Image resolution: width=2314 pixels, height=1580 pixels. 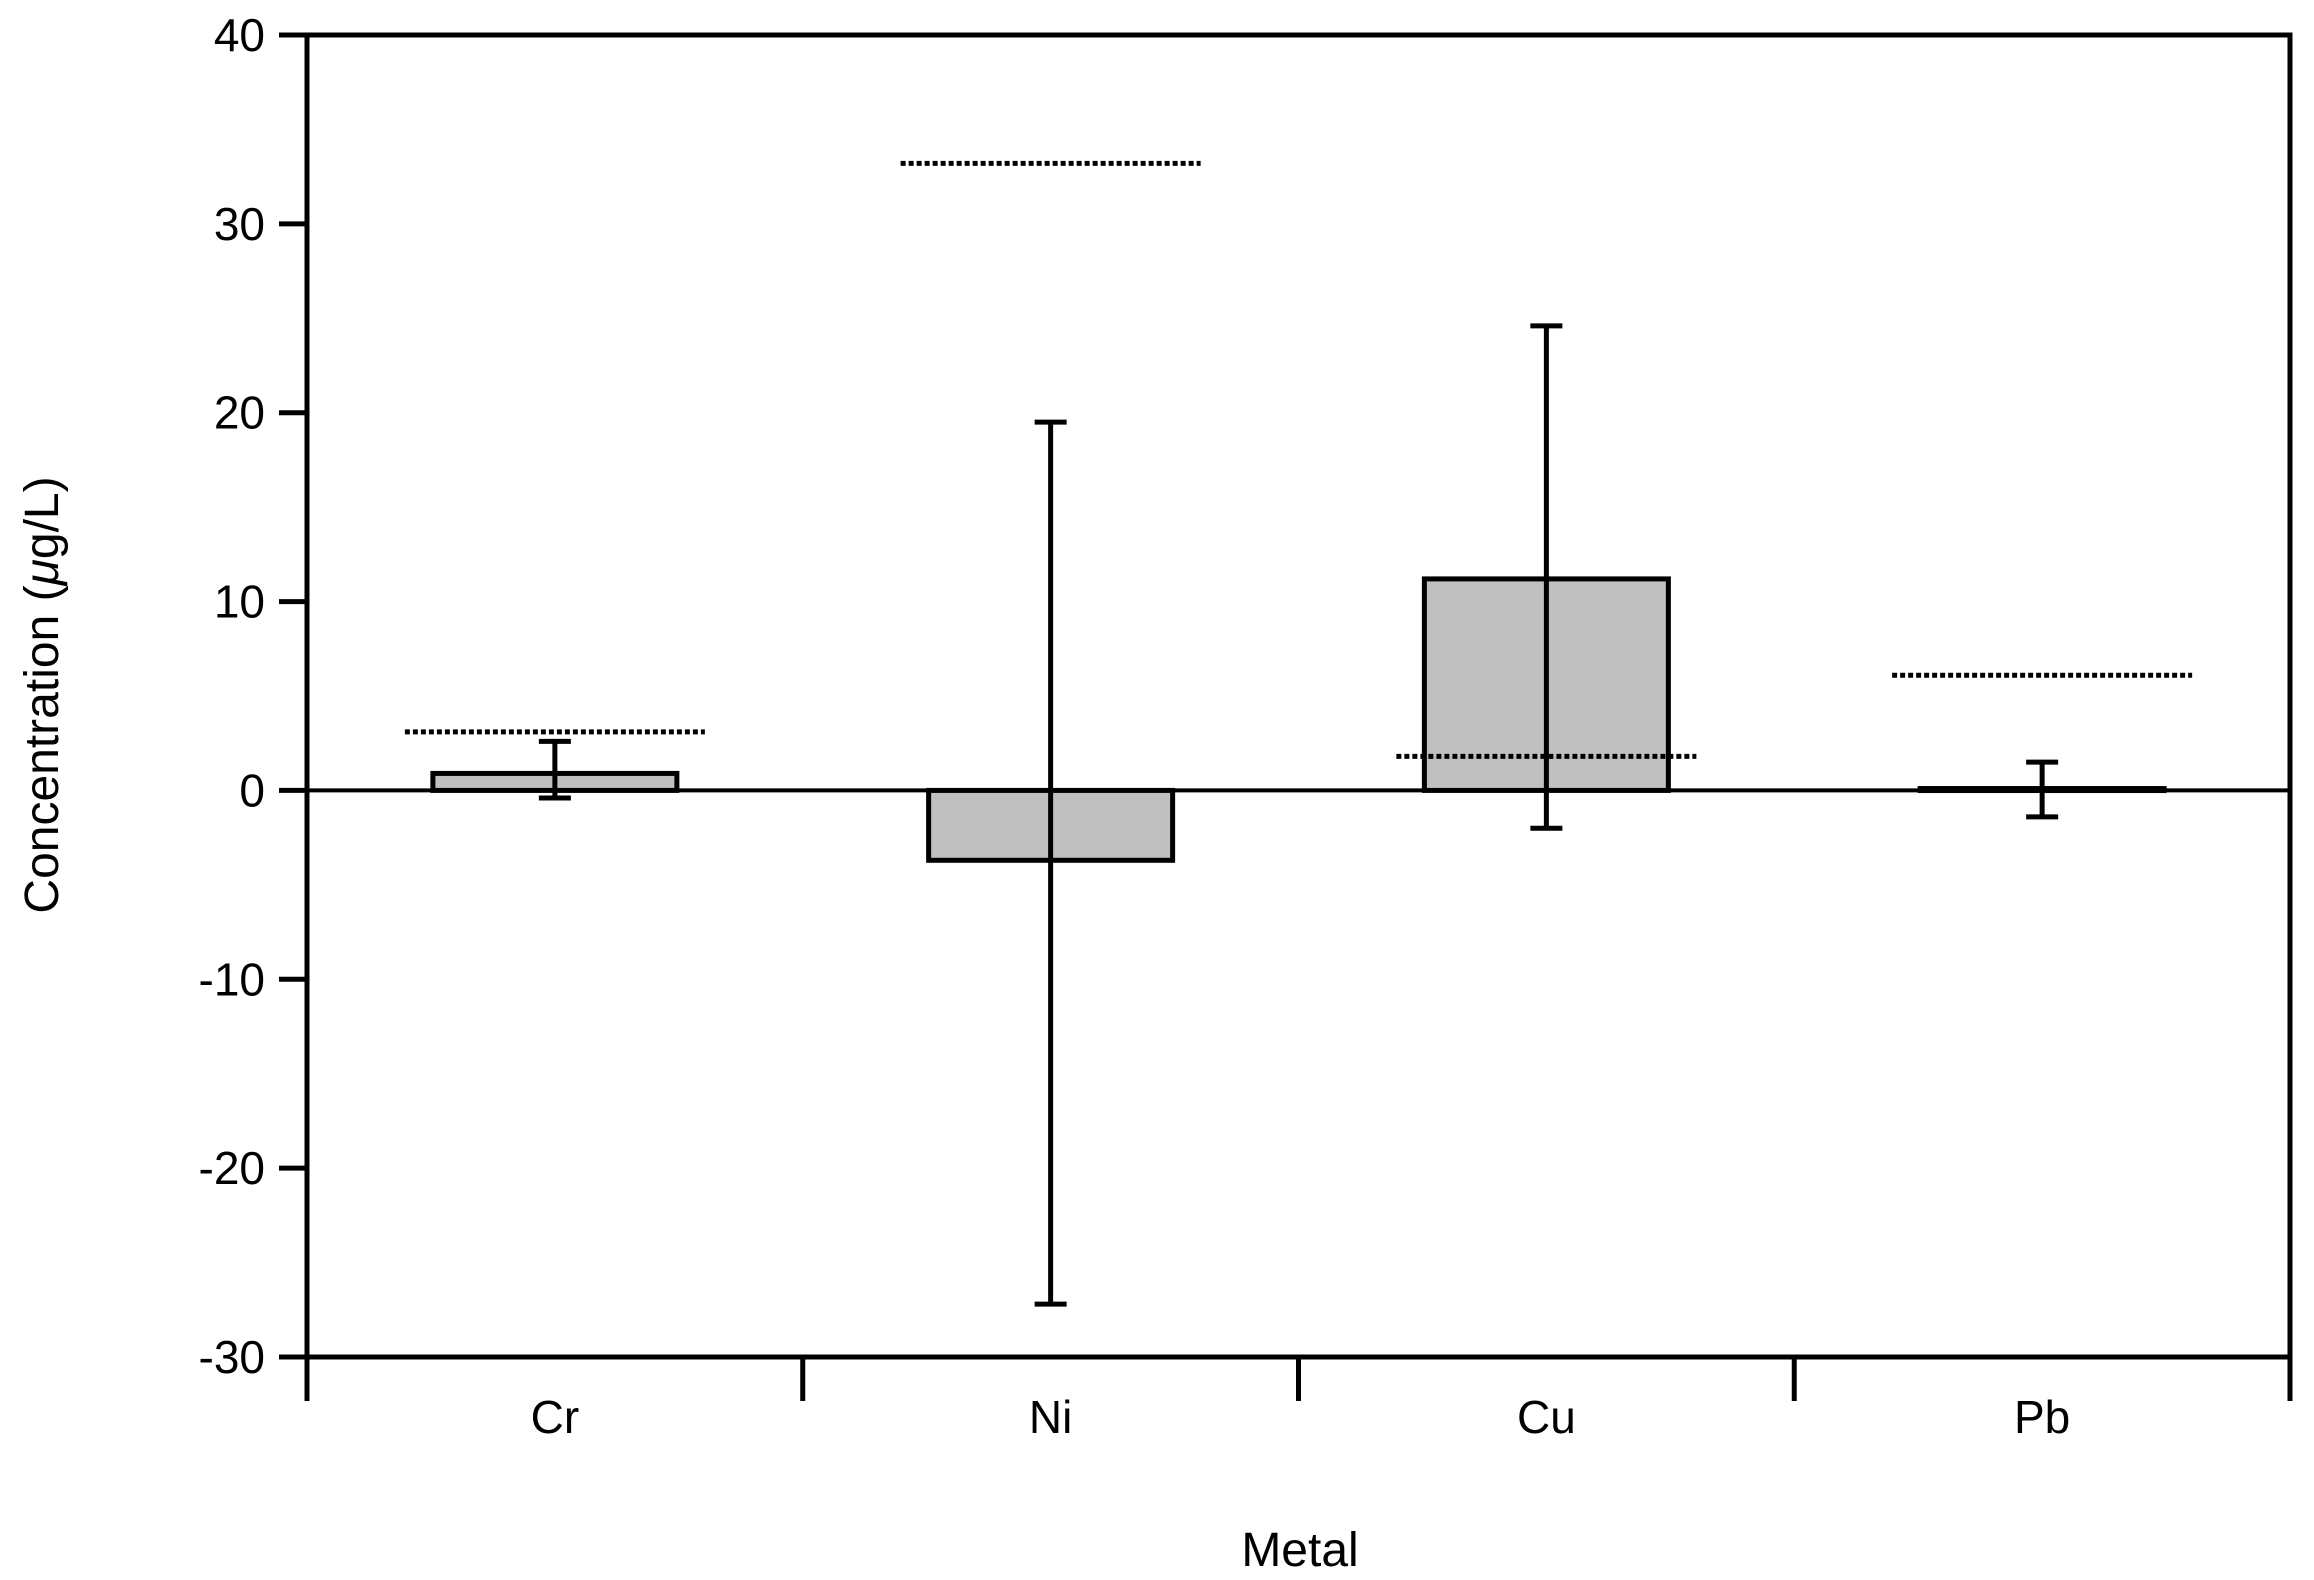 I want to click on x-tick-label: Pb, so click(x=2042, y=1417).